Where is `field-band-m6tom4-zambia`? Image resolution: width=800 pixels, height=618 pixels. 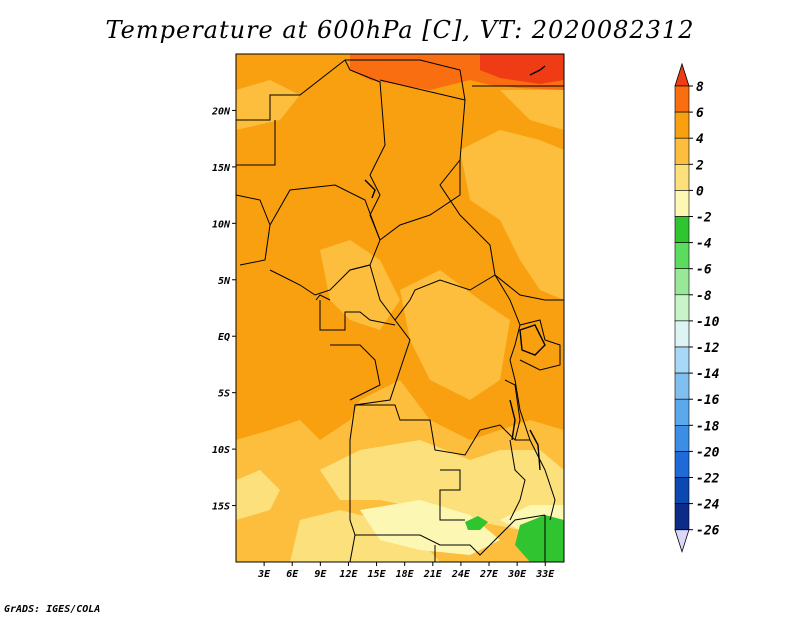
field-band-m6tom4-zambia is located at coordinates (476, 523).